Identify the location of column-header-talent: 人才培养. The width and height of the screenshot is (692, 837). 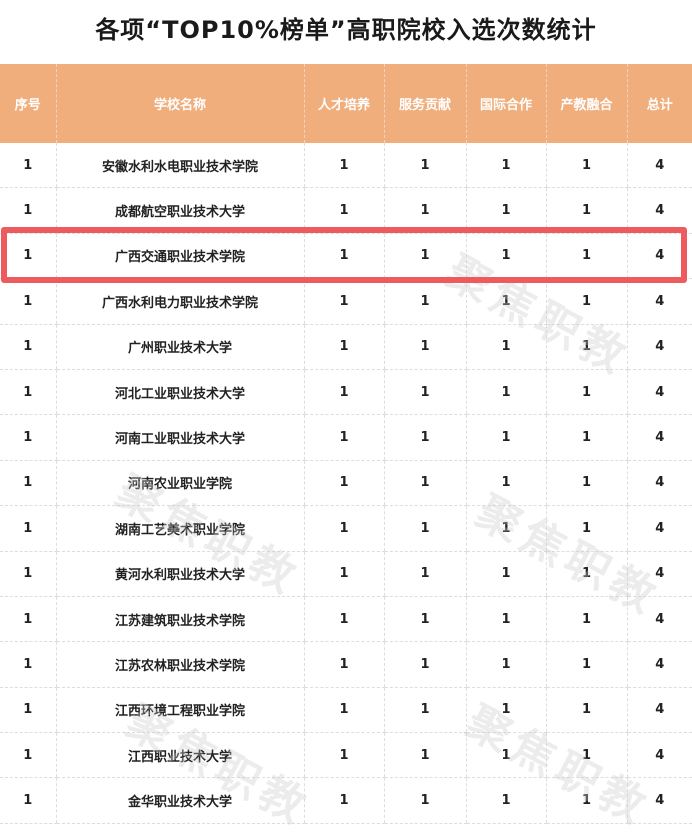
(343, 103).